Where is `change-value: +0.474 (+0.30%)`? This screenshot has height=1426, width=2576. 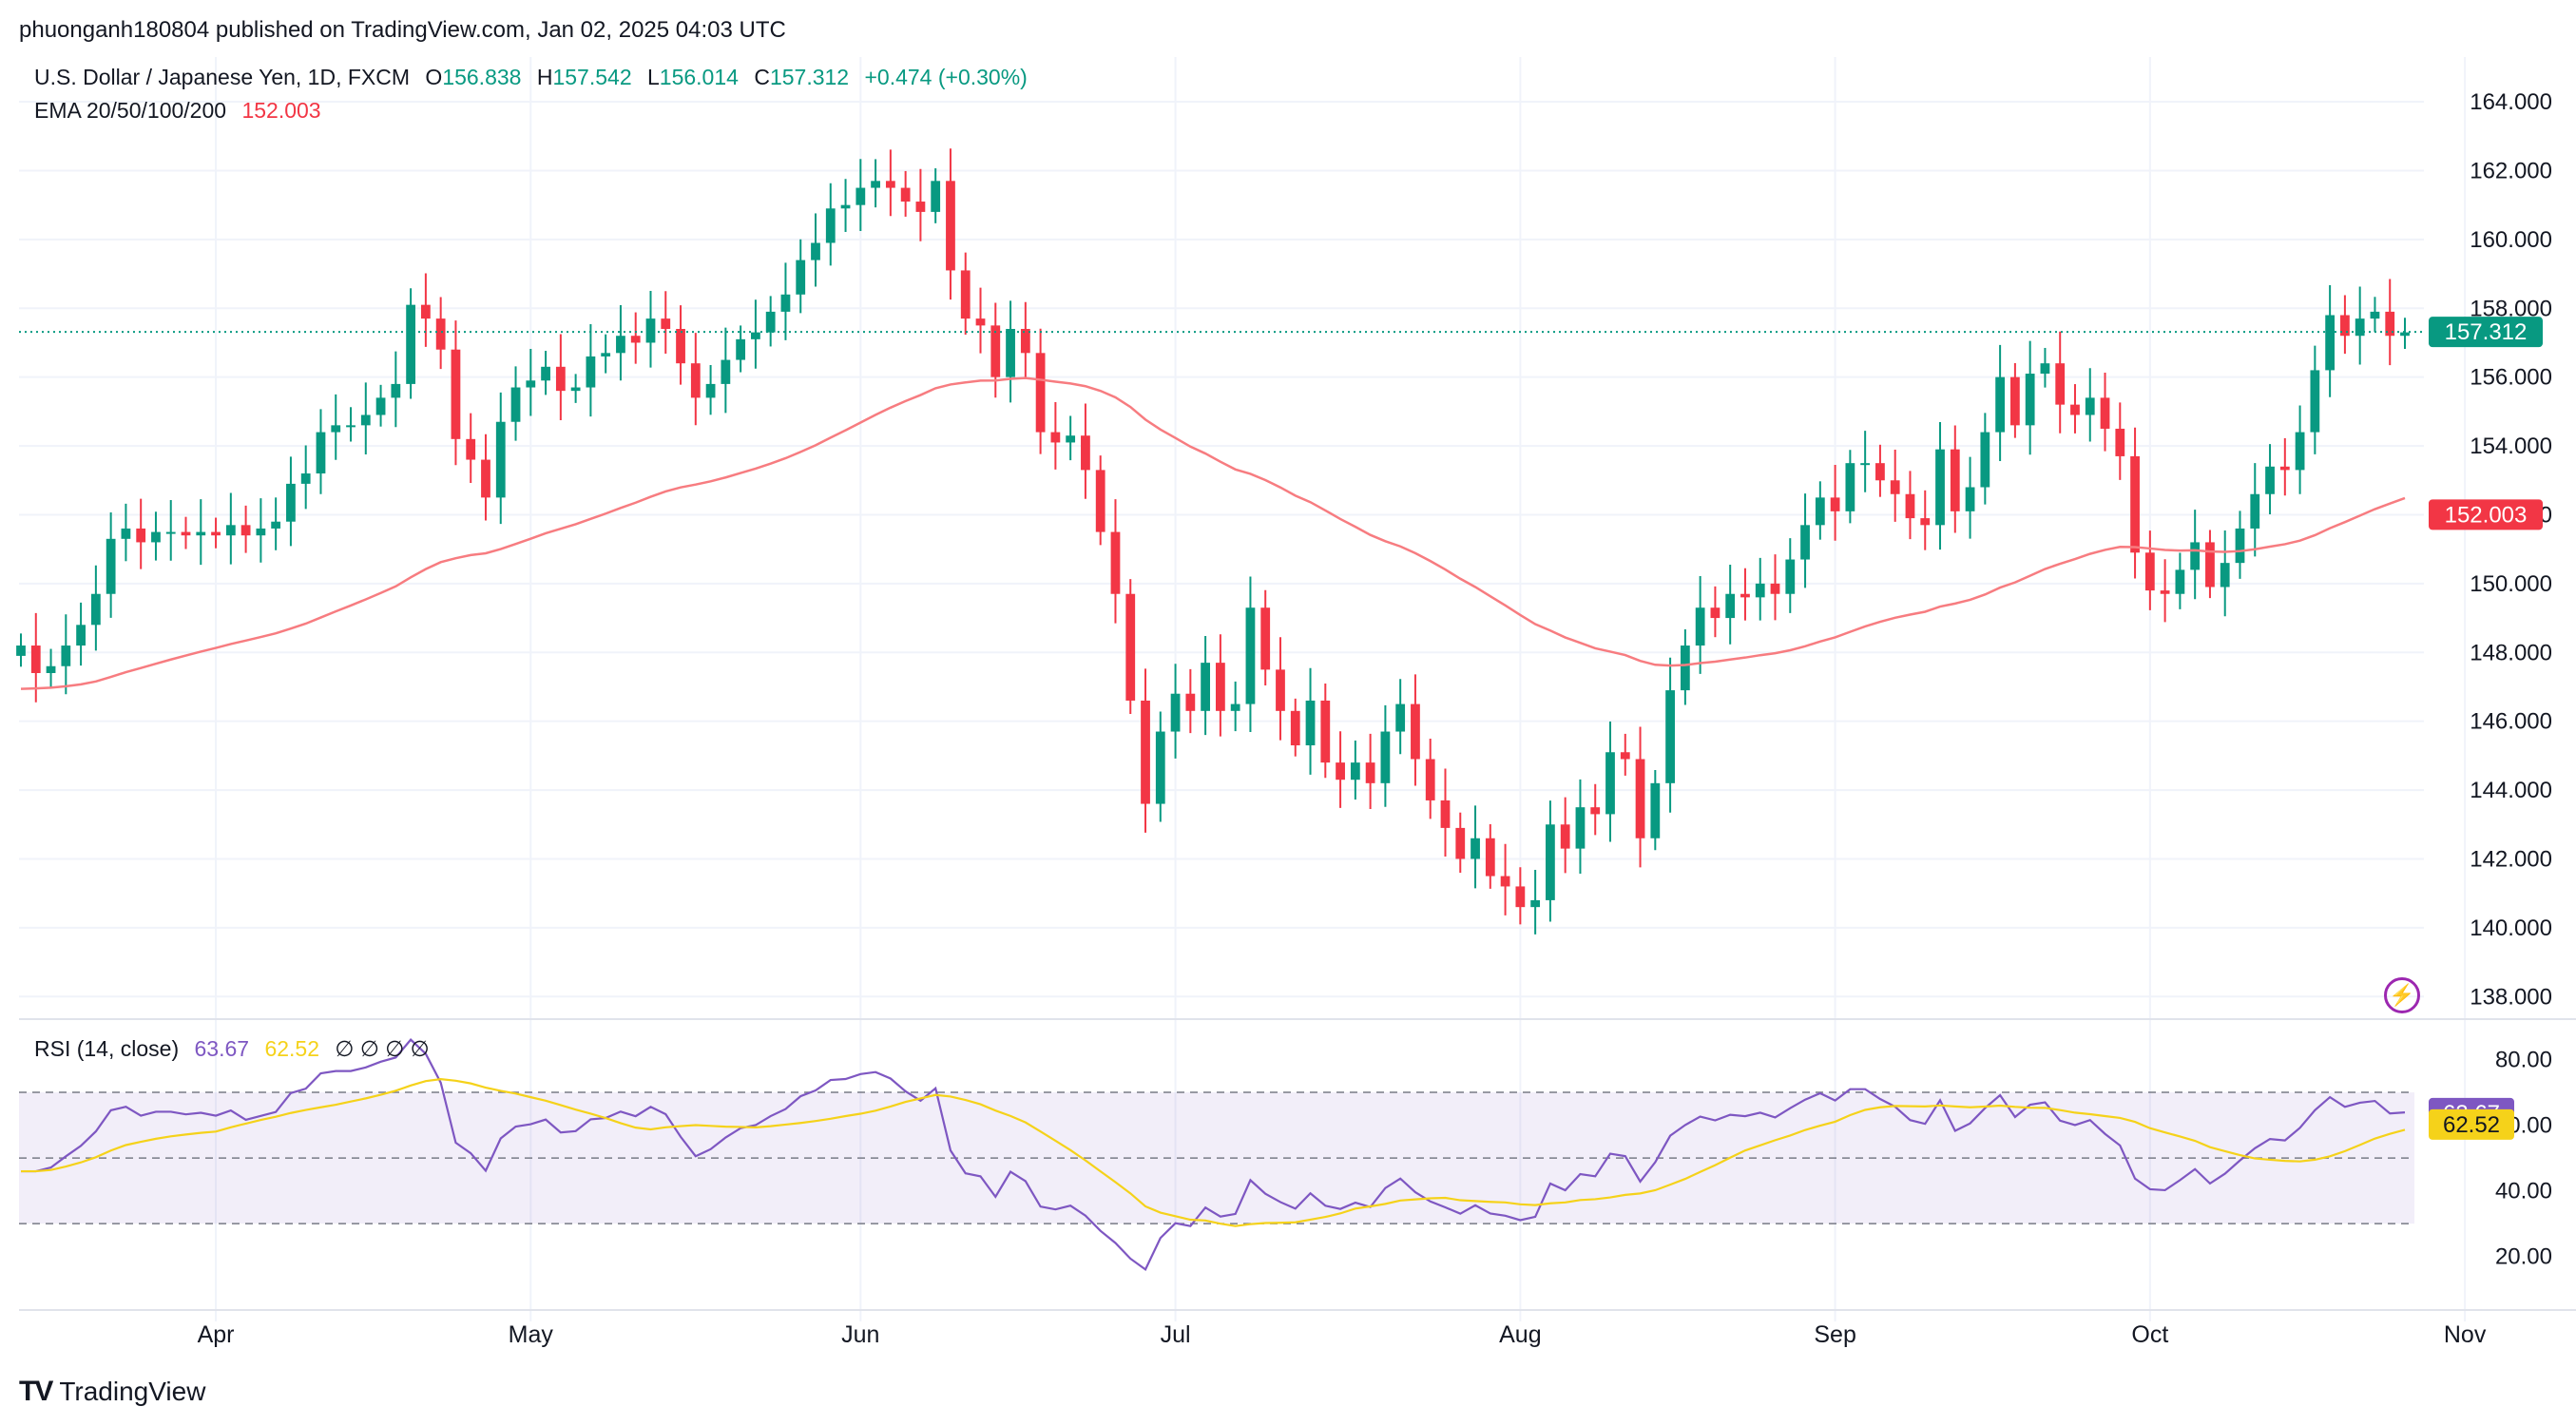 change-value: +0.474 (+0.30%) is located at coordinates (946, 77).